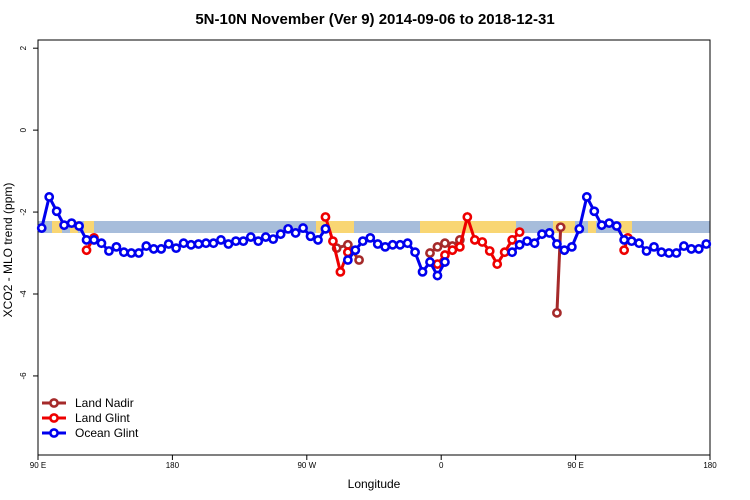  What do you see at coordinates (441, 465) in the screenshot?
I see `x-tick-label: 0` at bounding box center [441, 465].